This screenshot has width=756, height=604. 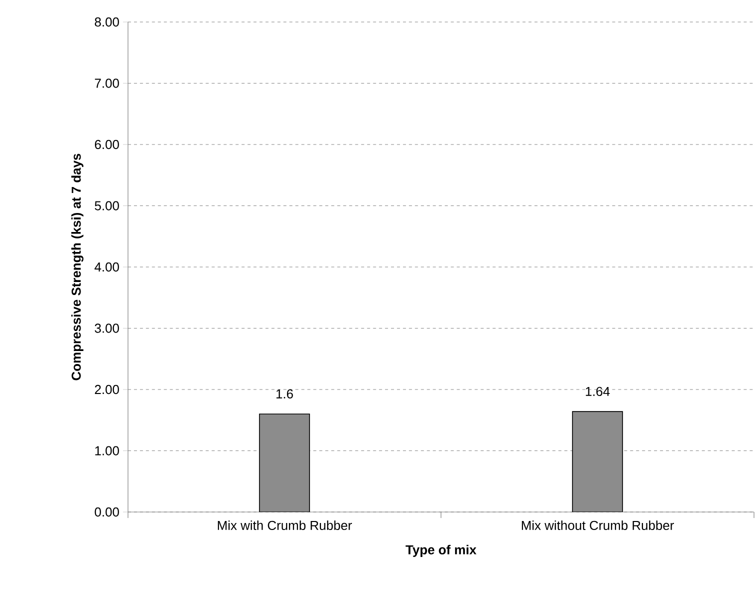 What do you see at coordinates (441, 550) in the screenshot?
I see `x-axis-title: Type of mix` at bounding box center [441, 550].